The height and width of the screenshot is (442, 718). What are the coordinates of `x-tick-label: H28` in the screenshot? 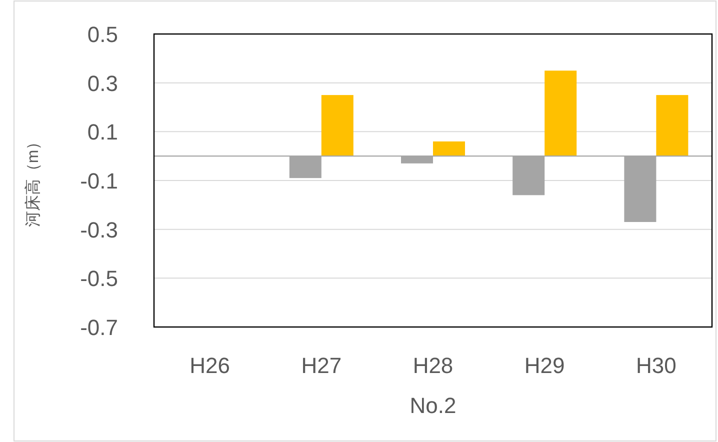 It's located at (433, 365).